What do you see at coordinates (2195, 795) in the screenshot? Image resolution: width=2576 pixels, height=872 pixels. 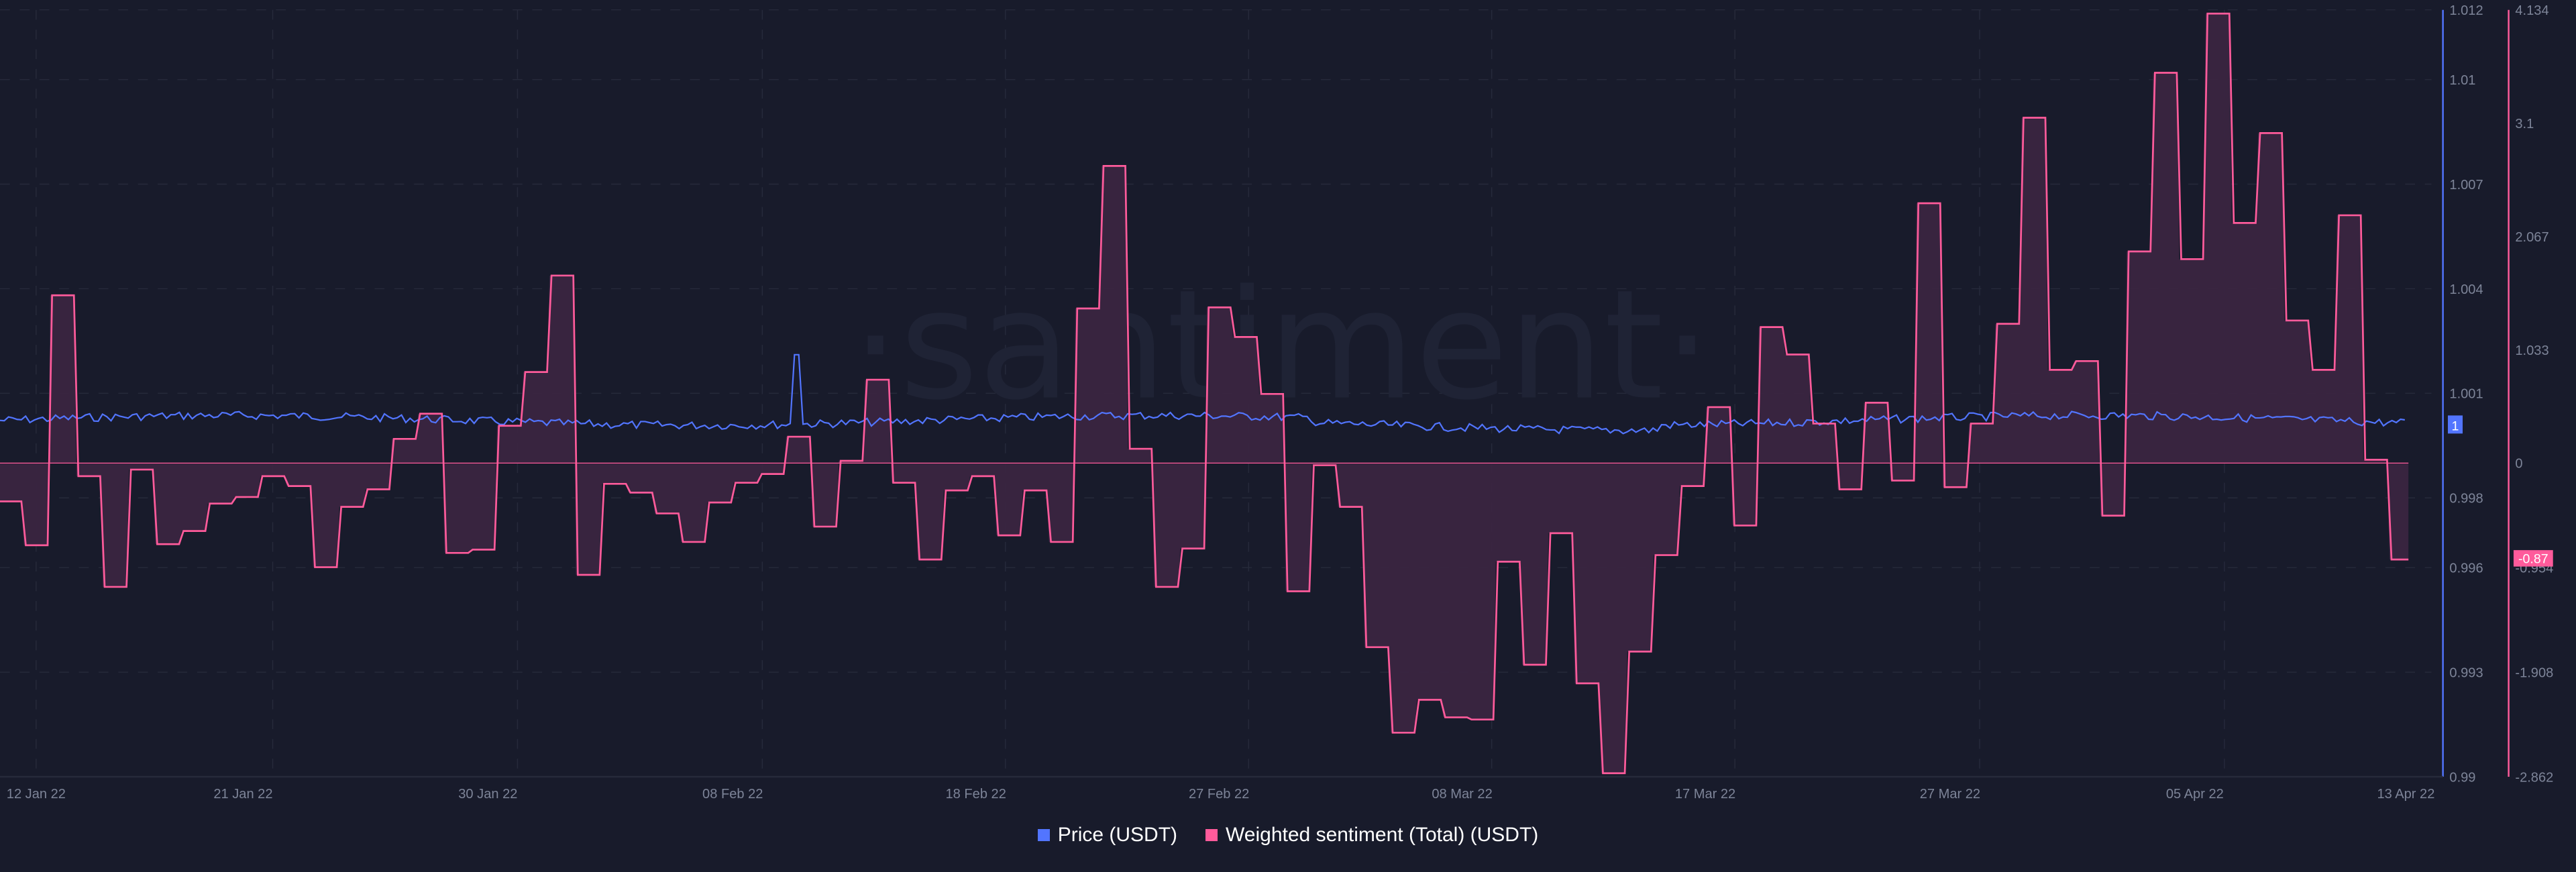 I see `svg-text: 05 Apr 22` at bounding box center [2195, 795].